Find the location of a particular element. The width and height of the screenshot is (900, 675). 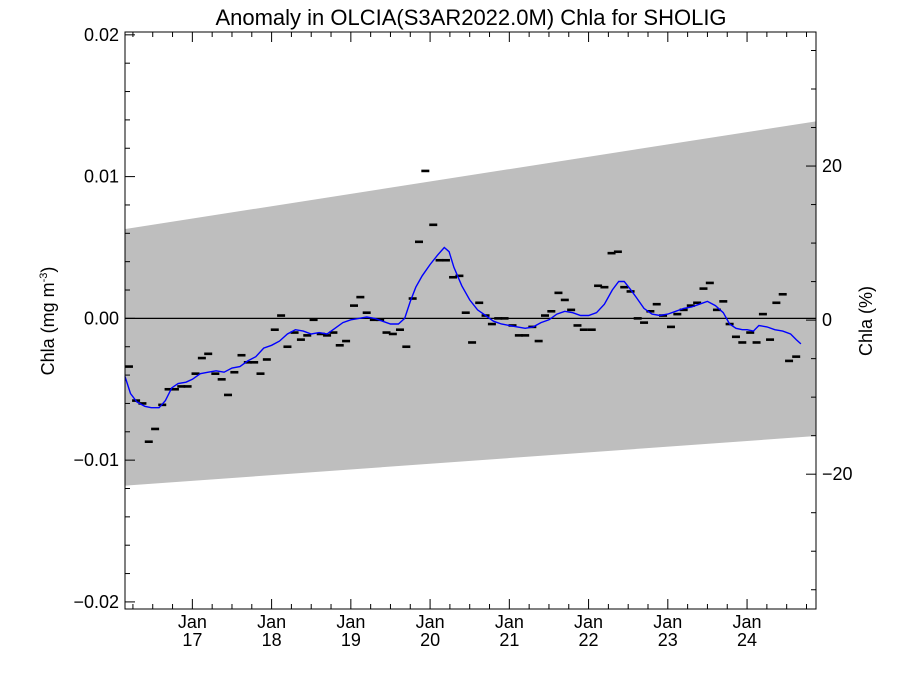

x-tick-label-year: 20 is located at coordinates (430, 640).